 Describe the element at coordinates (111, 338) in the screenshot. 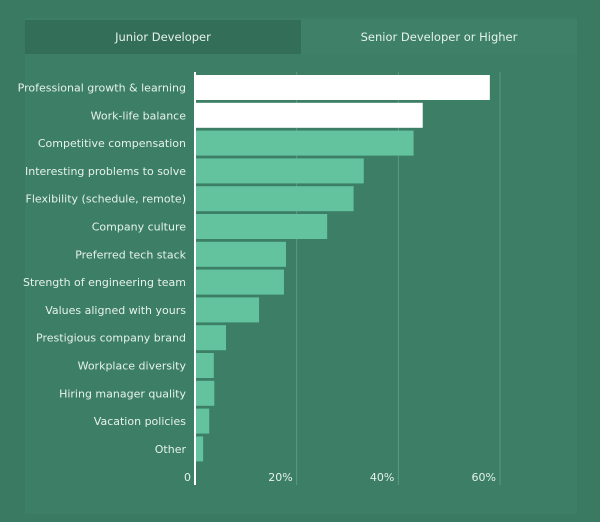

I see `category-label: Prestigious company brand` at that location.